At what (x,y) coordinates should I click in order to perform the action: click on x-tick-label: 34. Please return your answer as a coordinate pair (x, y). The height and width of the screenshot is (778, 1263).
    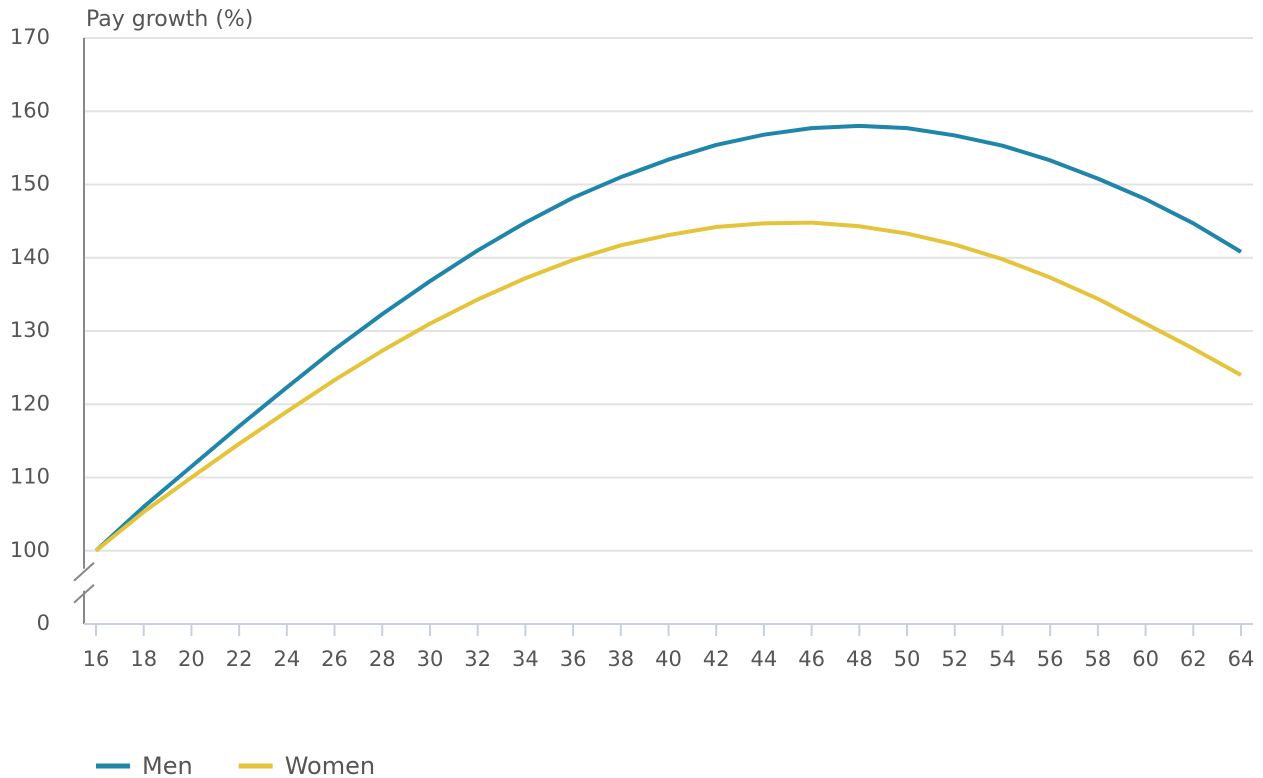
    Looking at the image, I should click on (525, 659).